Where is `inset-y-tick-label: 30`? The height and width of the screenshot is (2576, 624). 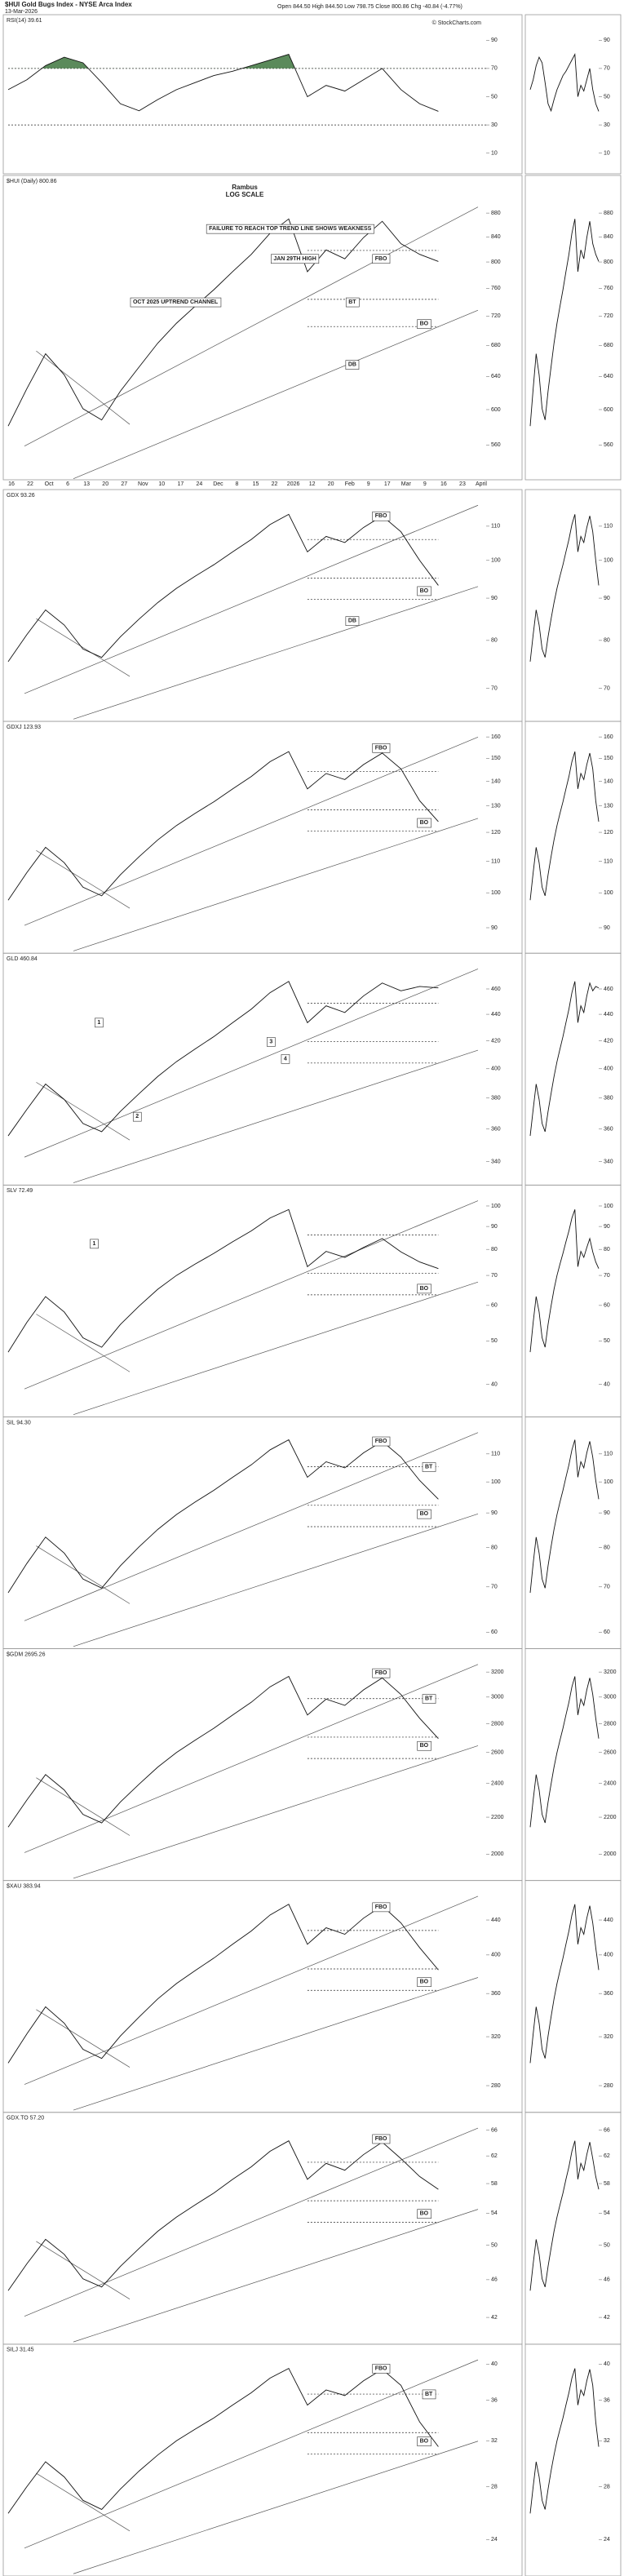 inset-y-tick-label: 30 is located at coordinates (607, 125).